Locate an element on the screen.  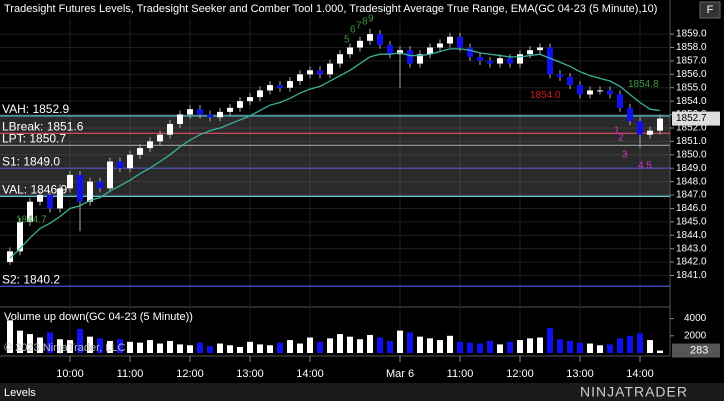
wave-label: 6 is located at coordinates (353, 30).